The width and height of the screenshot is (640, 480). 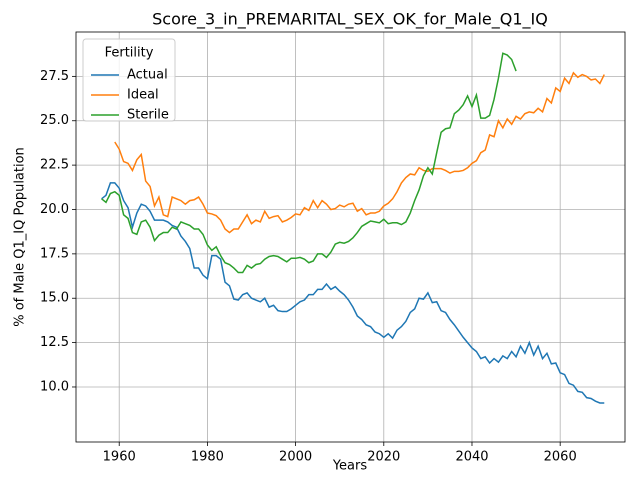 I want to click on x-tick-label: 2040, so click(x=471, y=457).